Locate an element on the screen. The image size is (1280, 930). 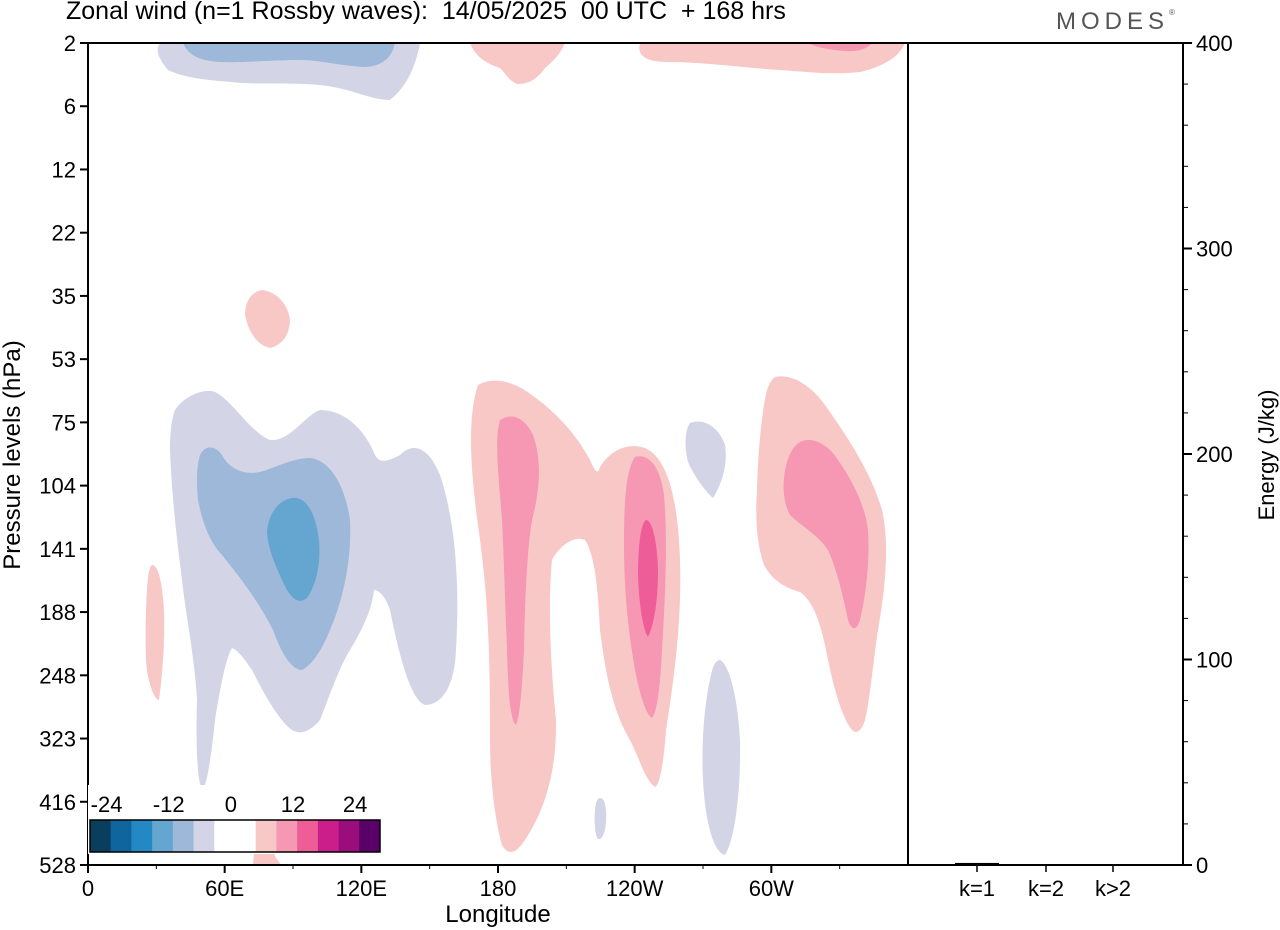
y-tick-label: 416 is located at coordinates (57, 802).